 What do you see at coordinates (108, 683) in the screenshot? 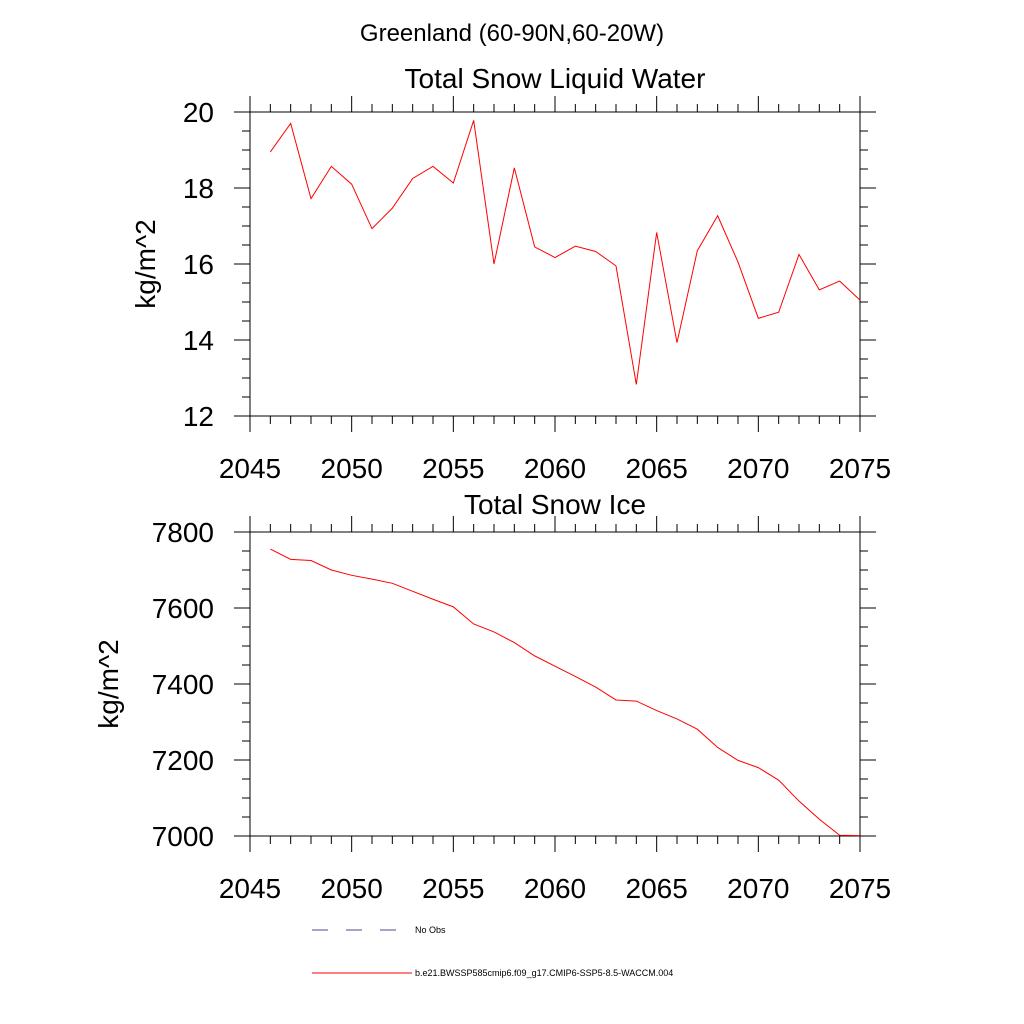
I see `y-axis-label-snow-ice: kg/m^2` at bounding box center [108, 683].